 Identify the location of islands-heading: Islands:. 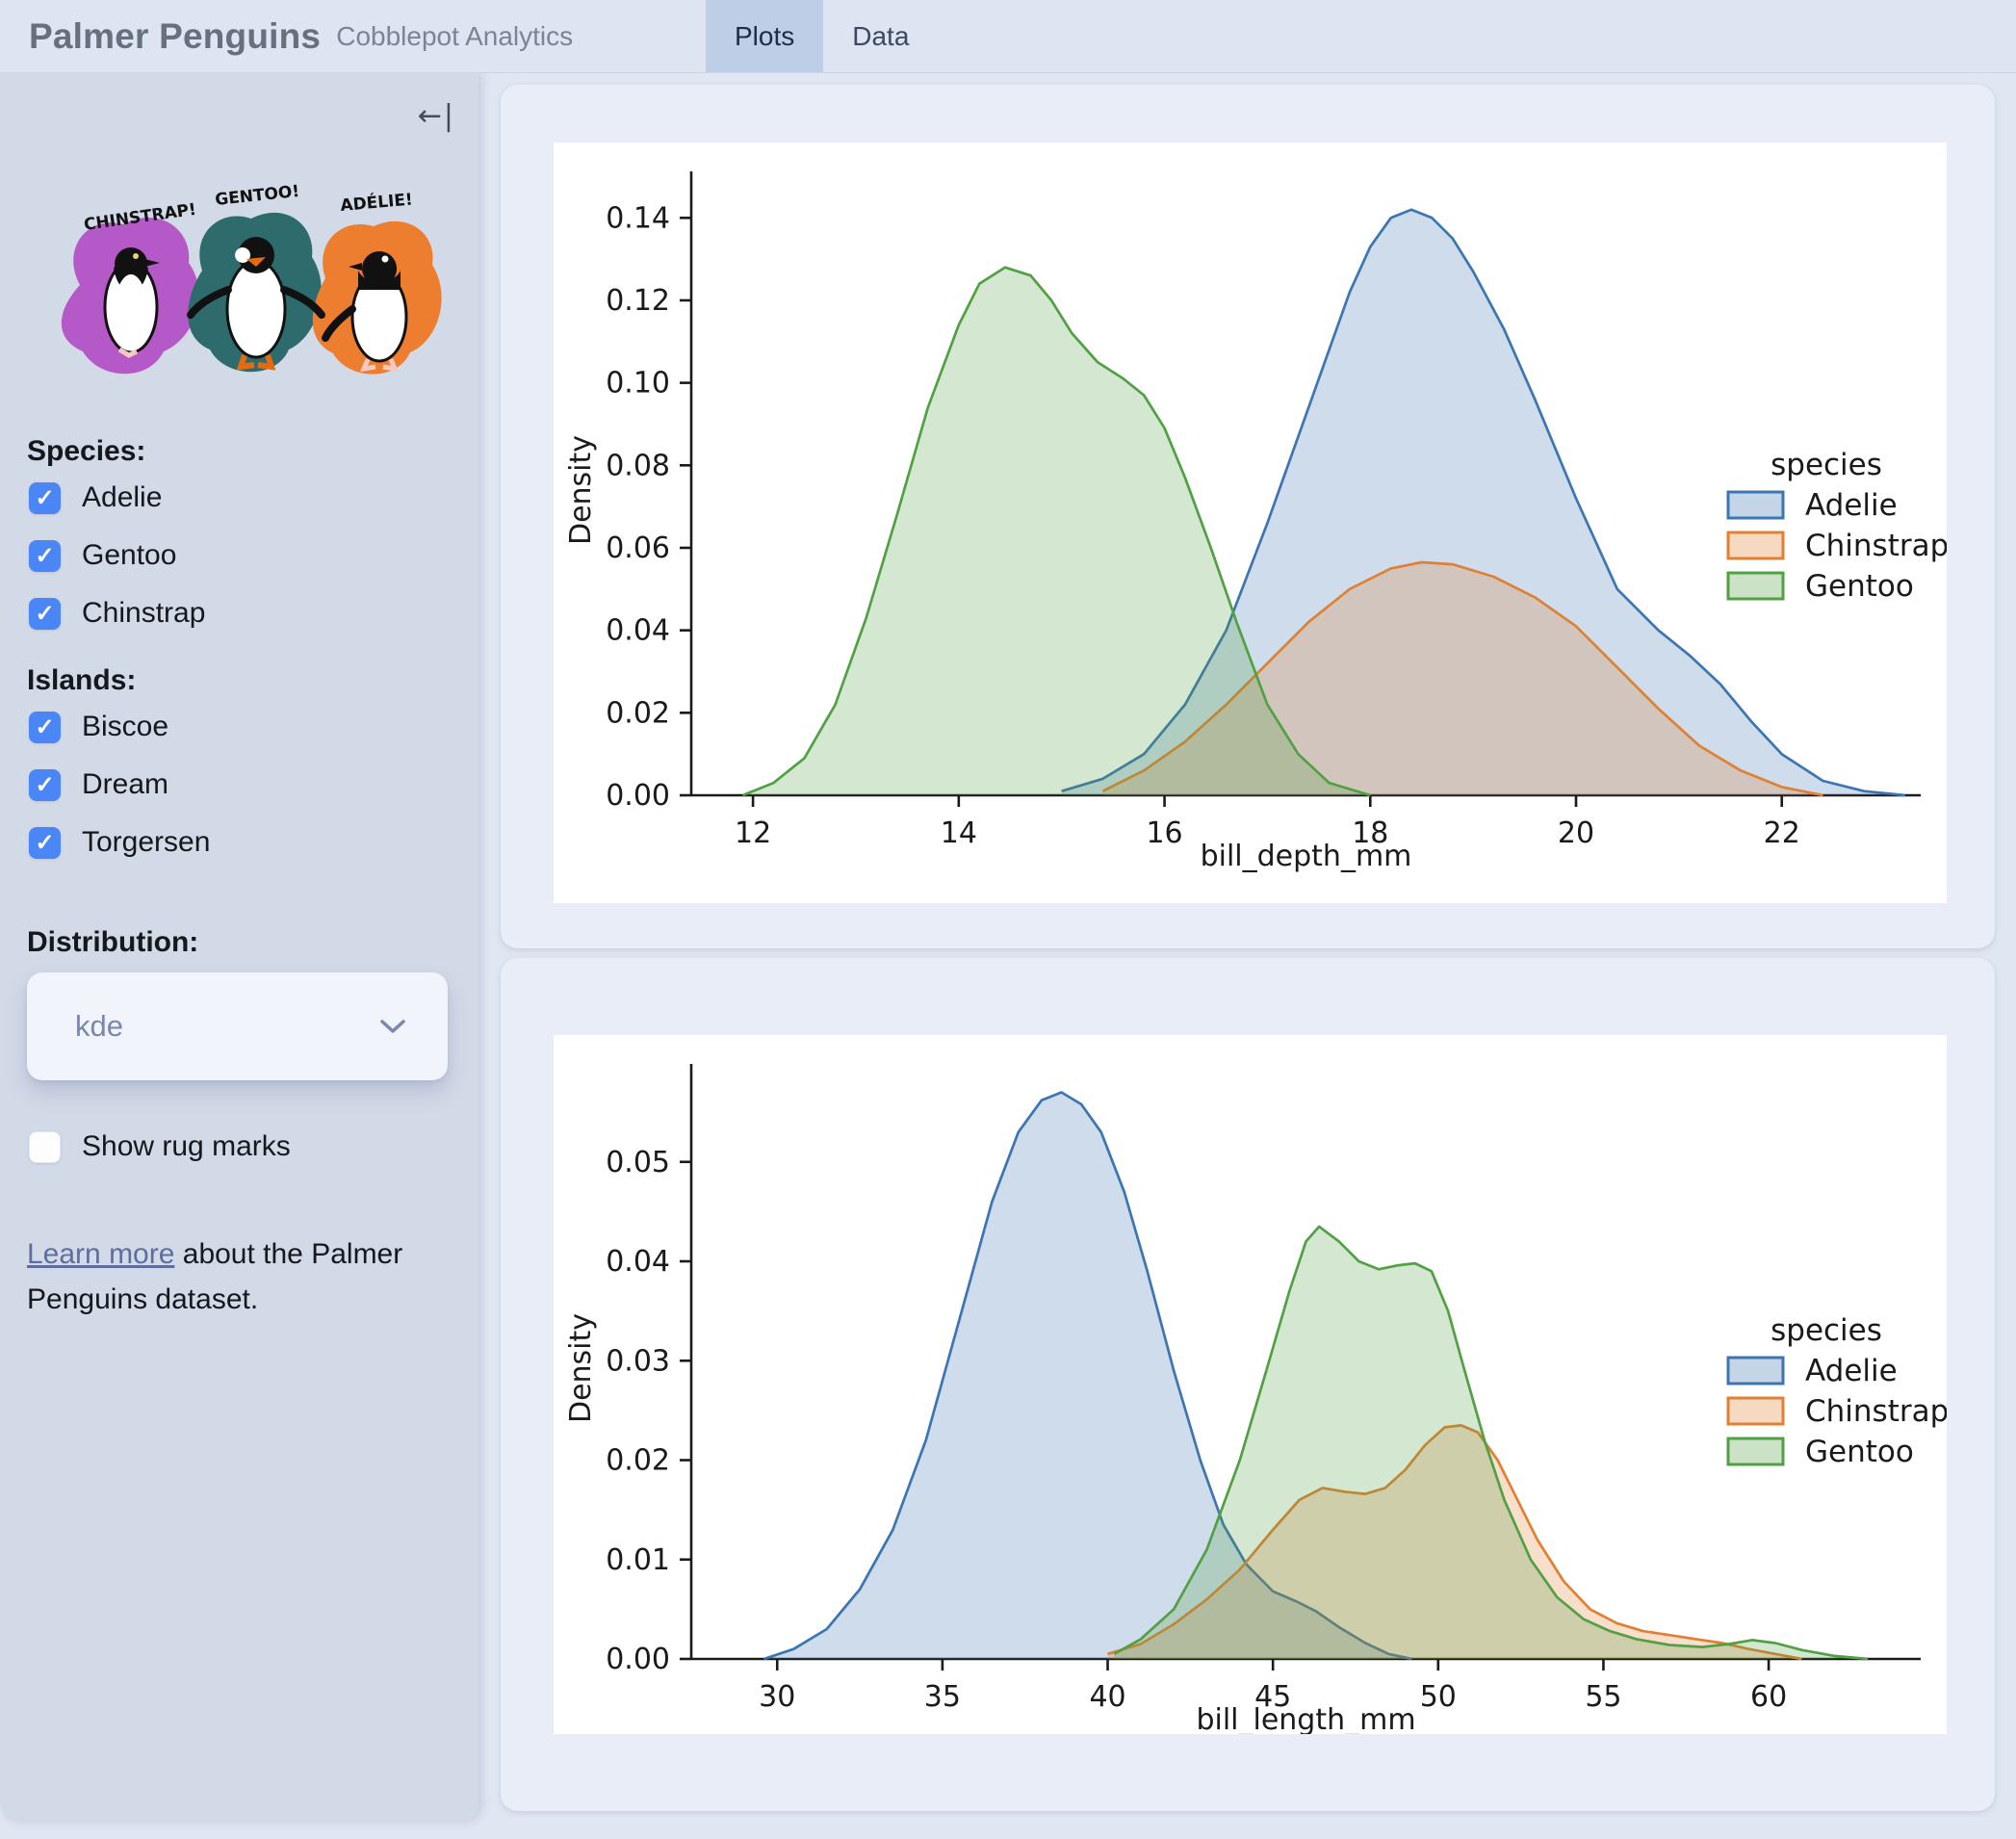
(82, 680).